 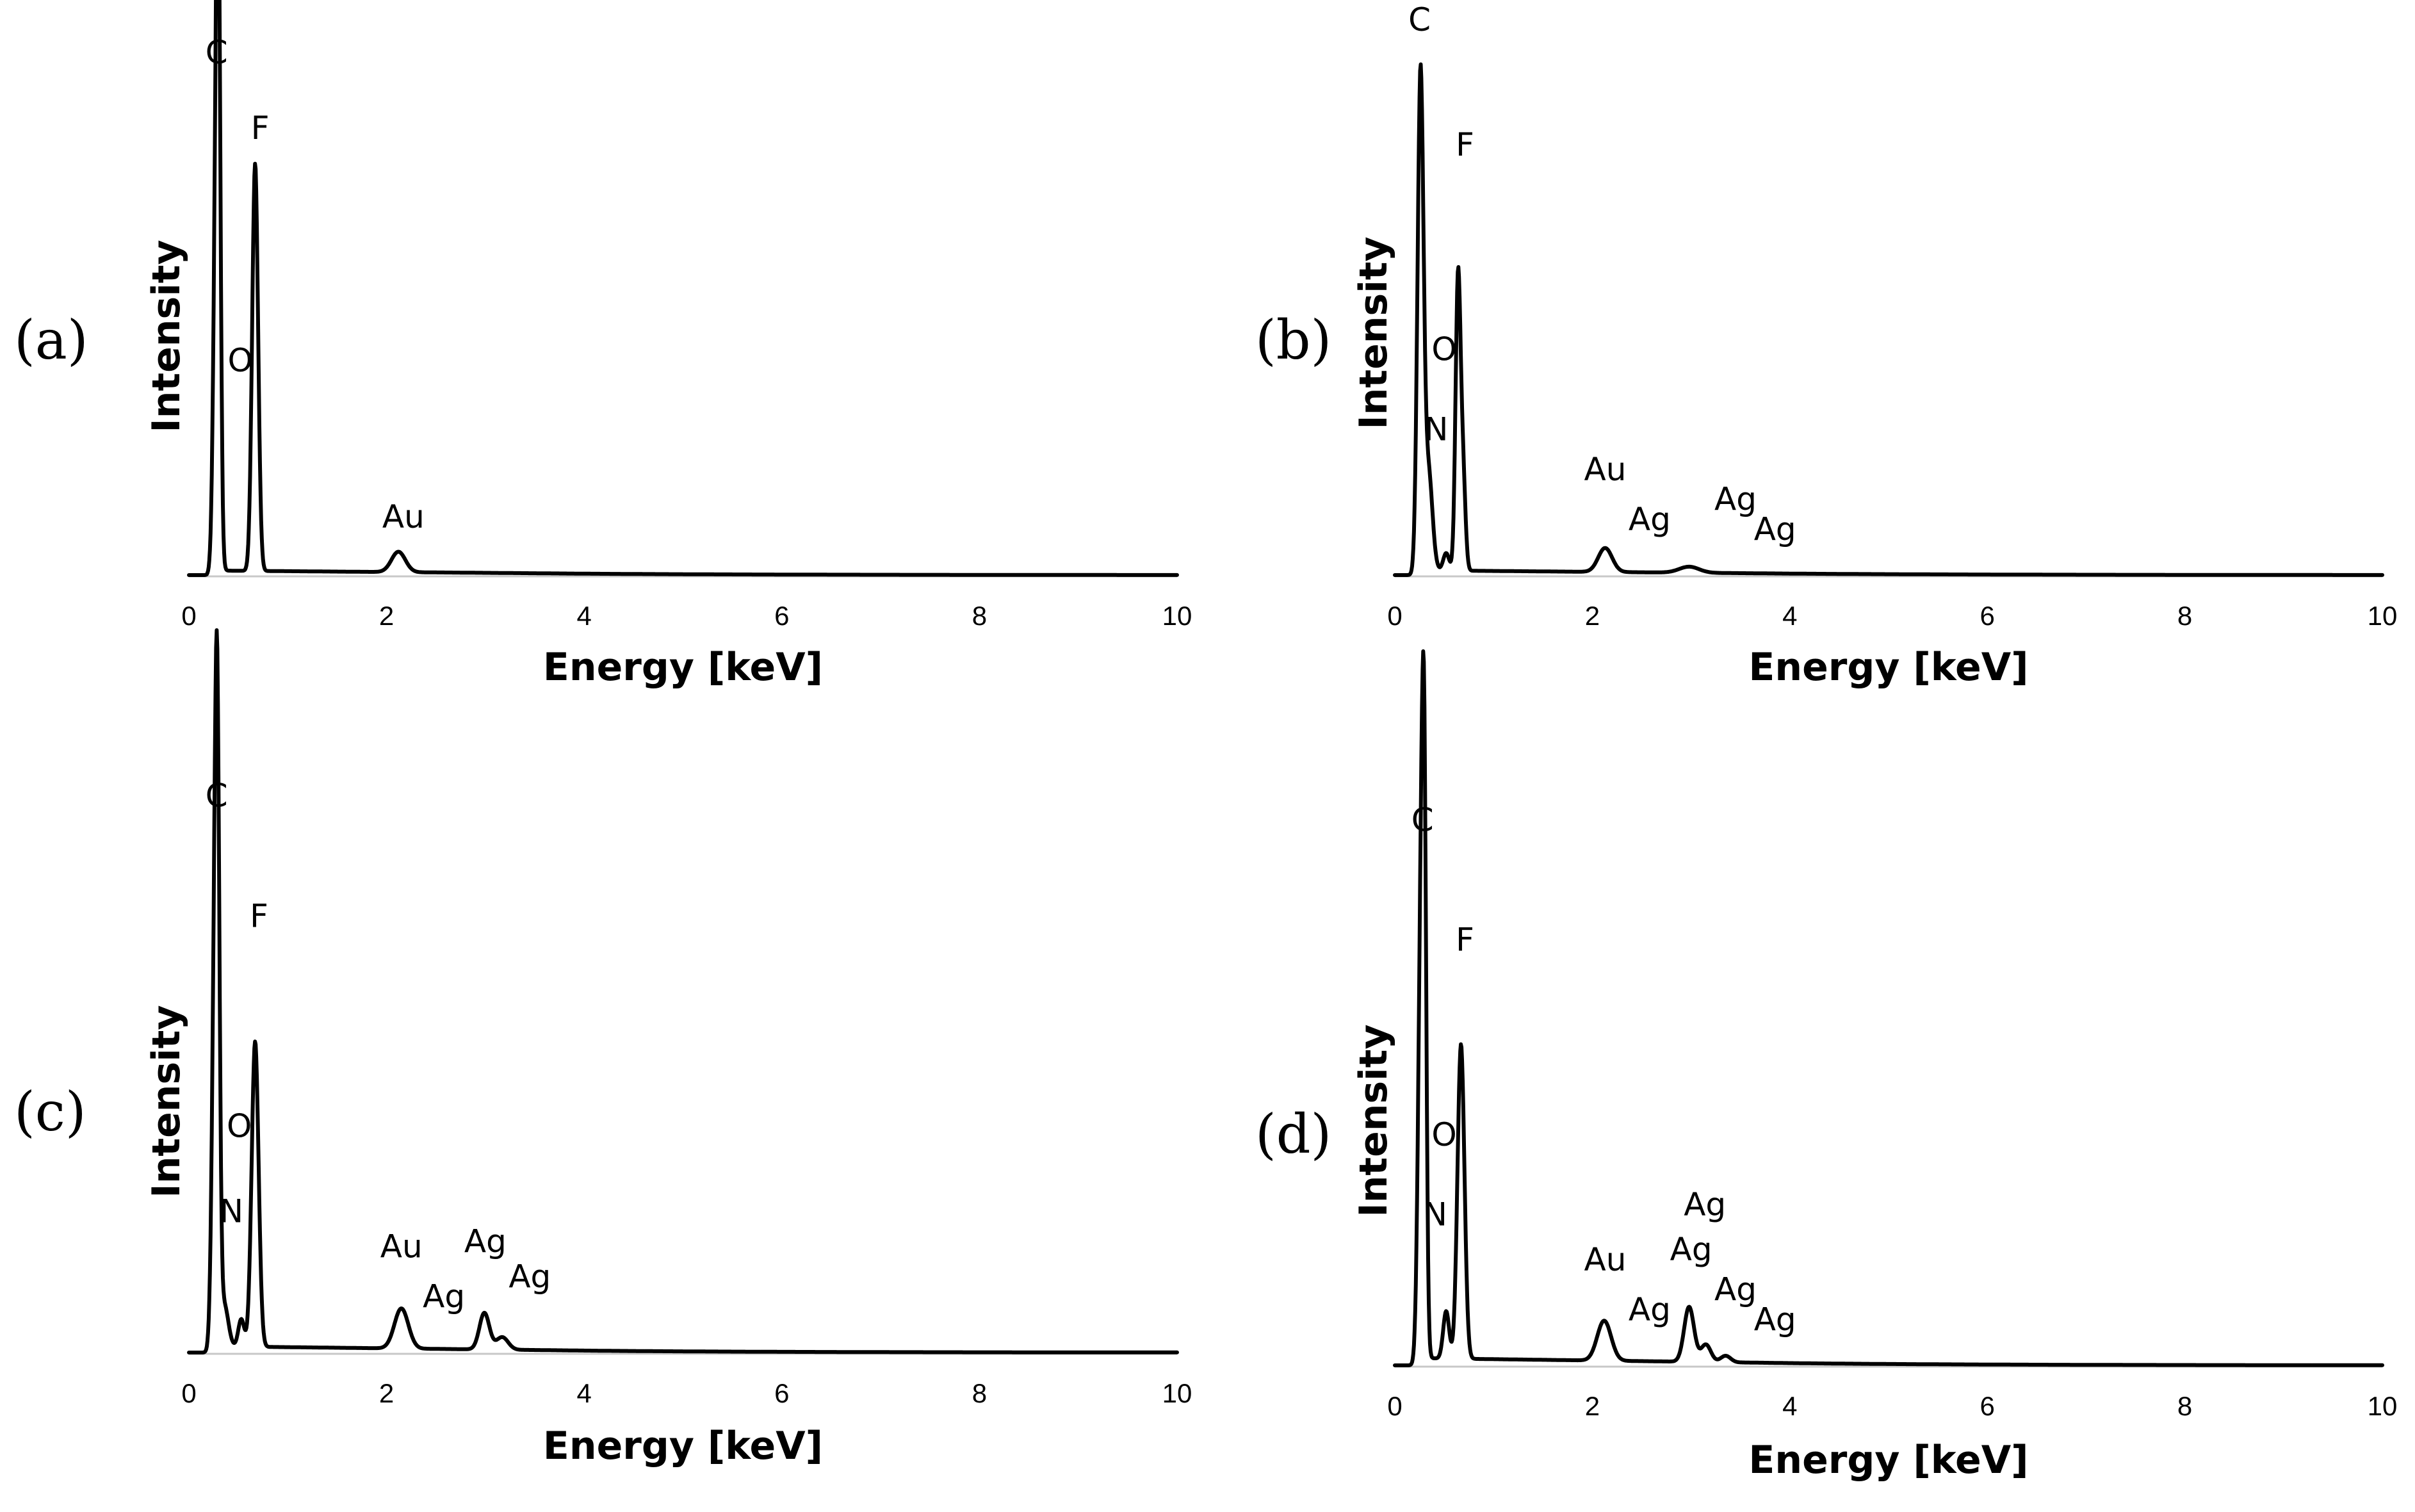 What do you see at coordinates (1293, 1134) in the screenshot?
I see `panel-label: (d)` at bounding box center [1293, 1134].